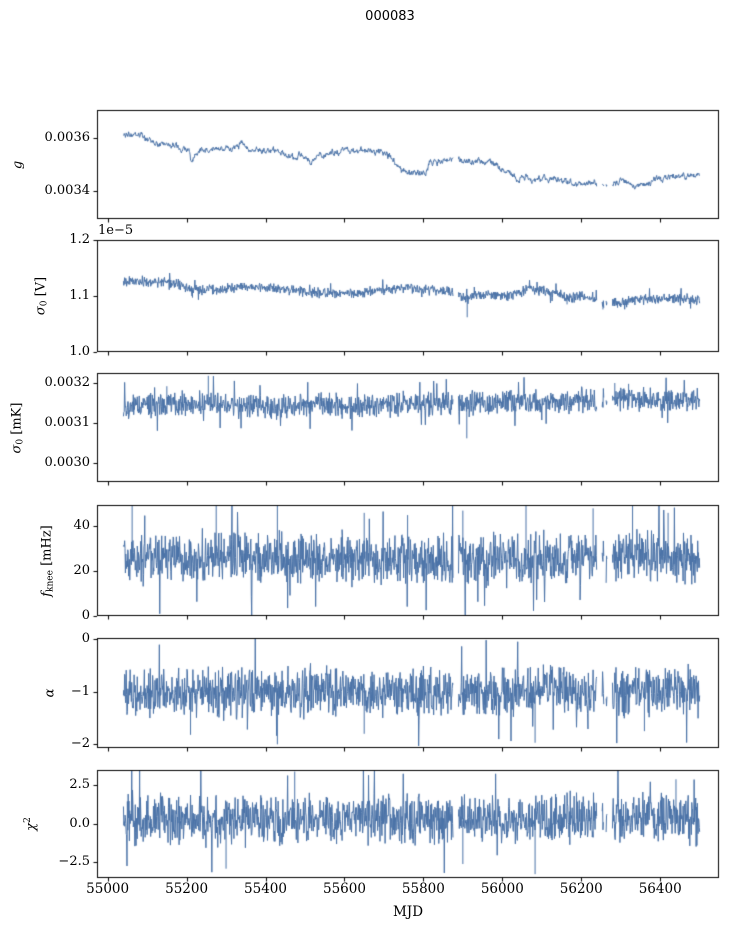 This screenshot has width=729, height=936. I want to click on y-tick-label: 0.0034, so click(67, 191).